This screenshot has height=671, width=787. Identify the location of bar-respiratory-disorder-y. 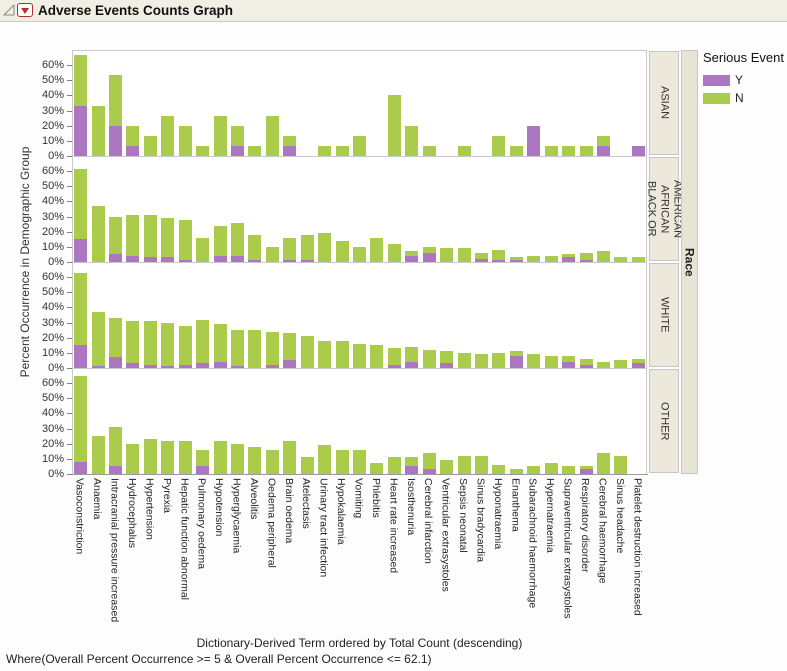
(586, 261).